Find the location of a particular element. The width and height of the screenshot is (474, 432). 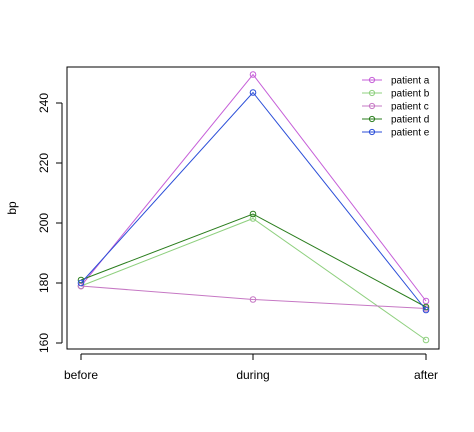

x-tick-label: after is located at coordinates (426, 375).